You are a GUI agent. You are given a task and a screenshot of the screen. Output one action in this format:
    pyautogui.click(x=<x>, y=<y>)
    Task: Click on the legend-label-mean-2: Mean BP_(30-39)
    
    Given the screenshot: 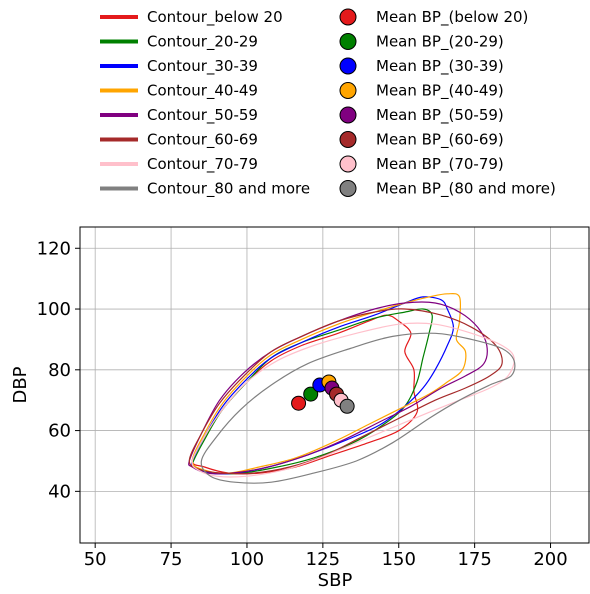 What is the action you would take?
    pyautogui.click(x=440, y=66)
    